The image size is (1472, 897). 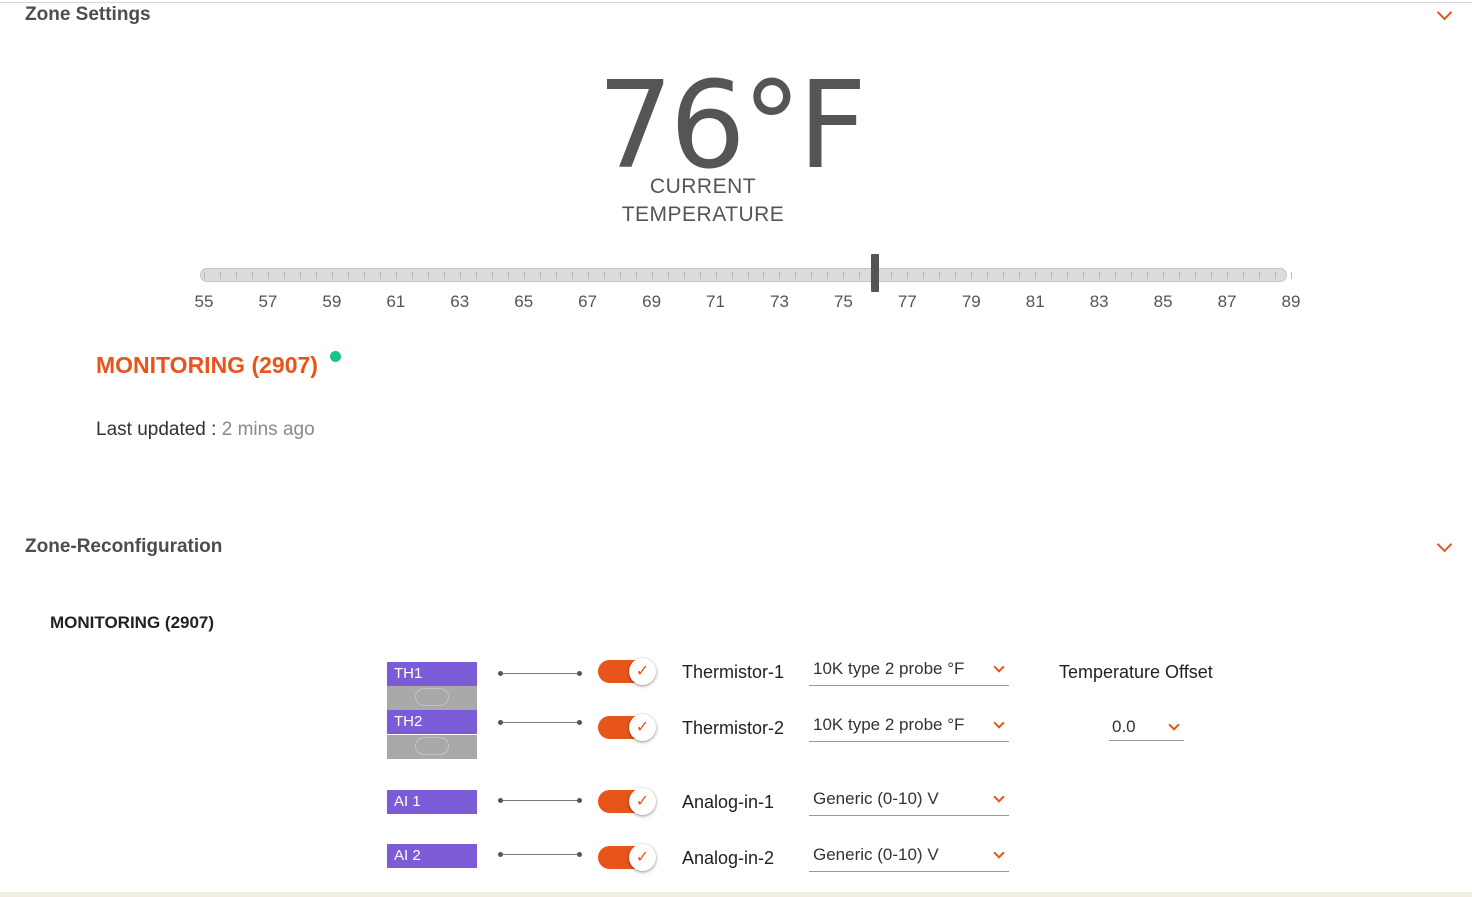 What do you see at coordinates (728, 802) in the screenshot?
I see `label-analog-in-1: Analog-in-1` at bounding box center [728, 802].